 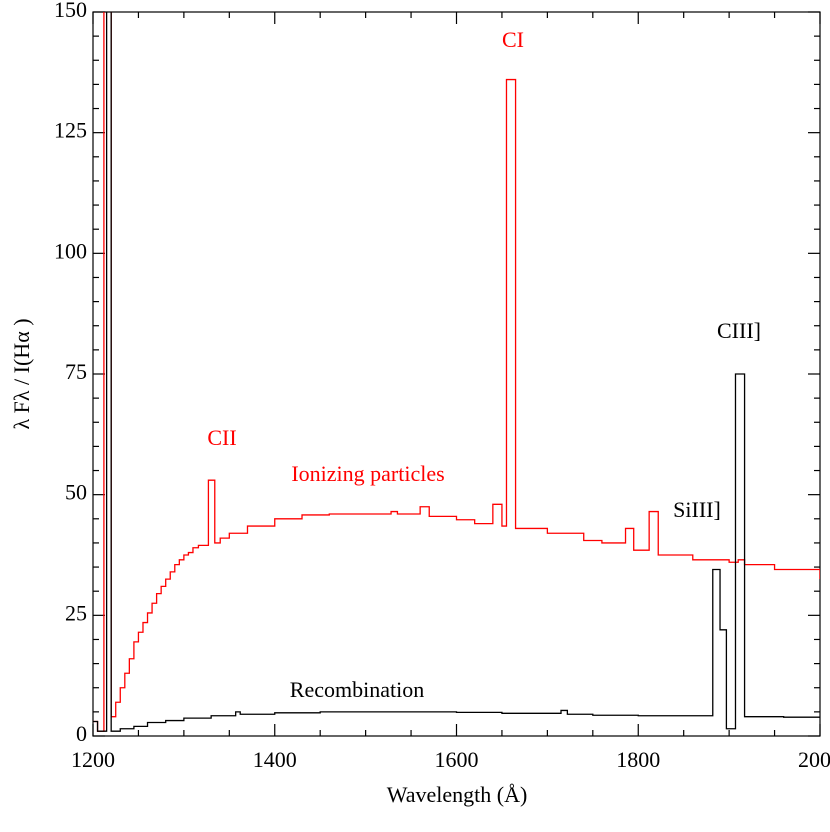 I want to click on annotation: CIII], so click(x=739, y=330).